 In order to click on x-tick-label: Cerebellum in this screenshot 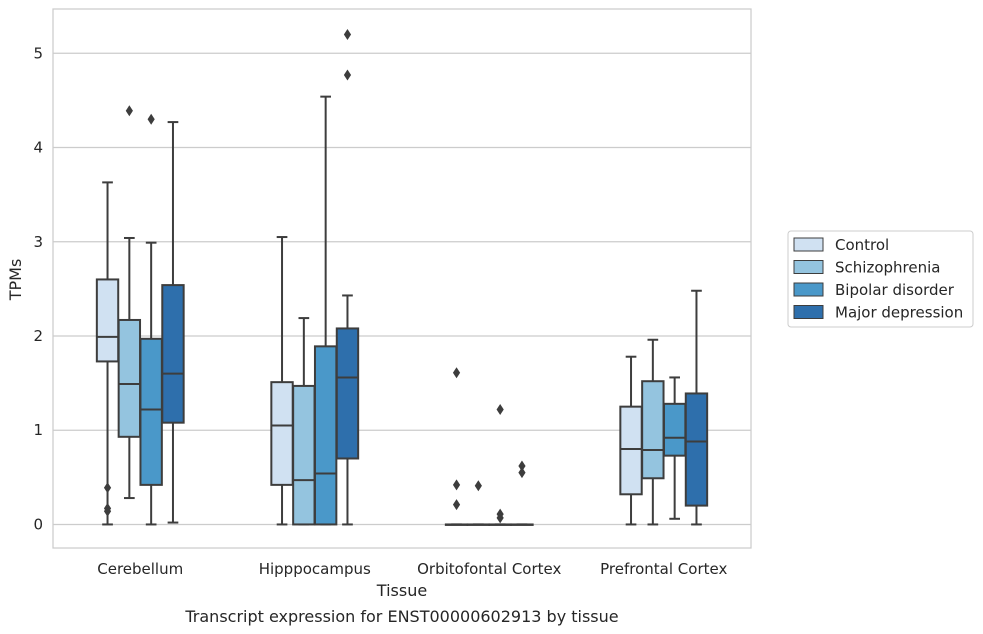, I will do `click(140, 569)`.